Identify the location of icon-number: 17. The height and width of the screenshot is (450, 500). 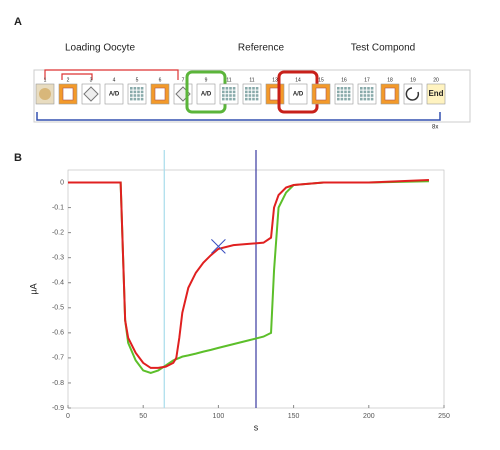
(367, 80).